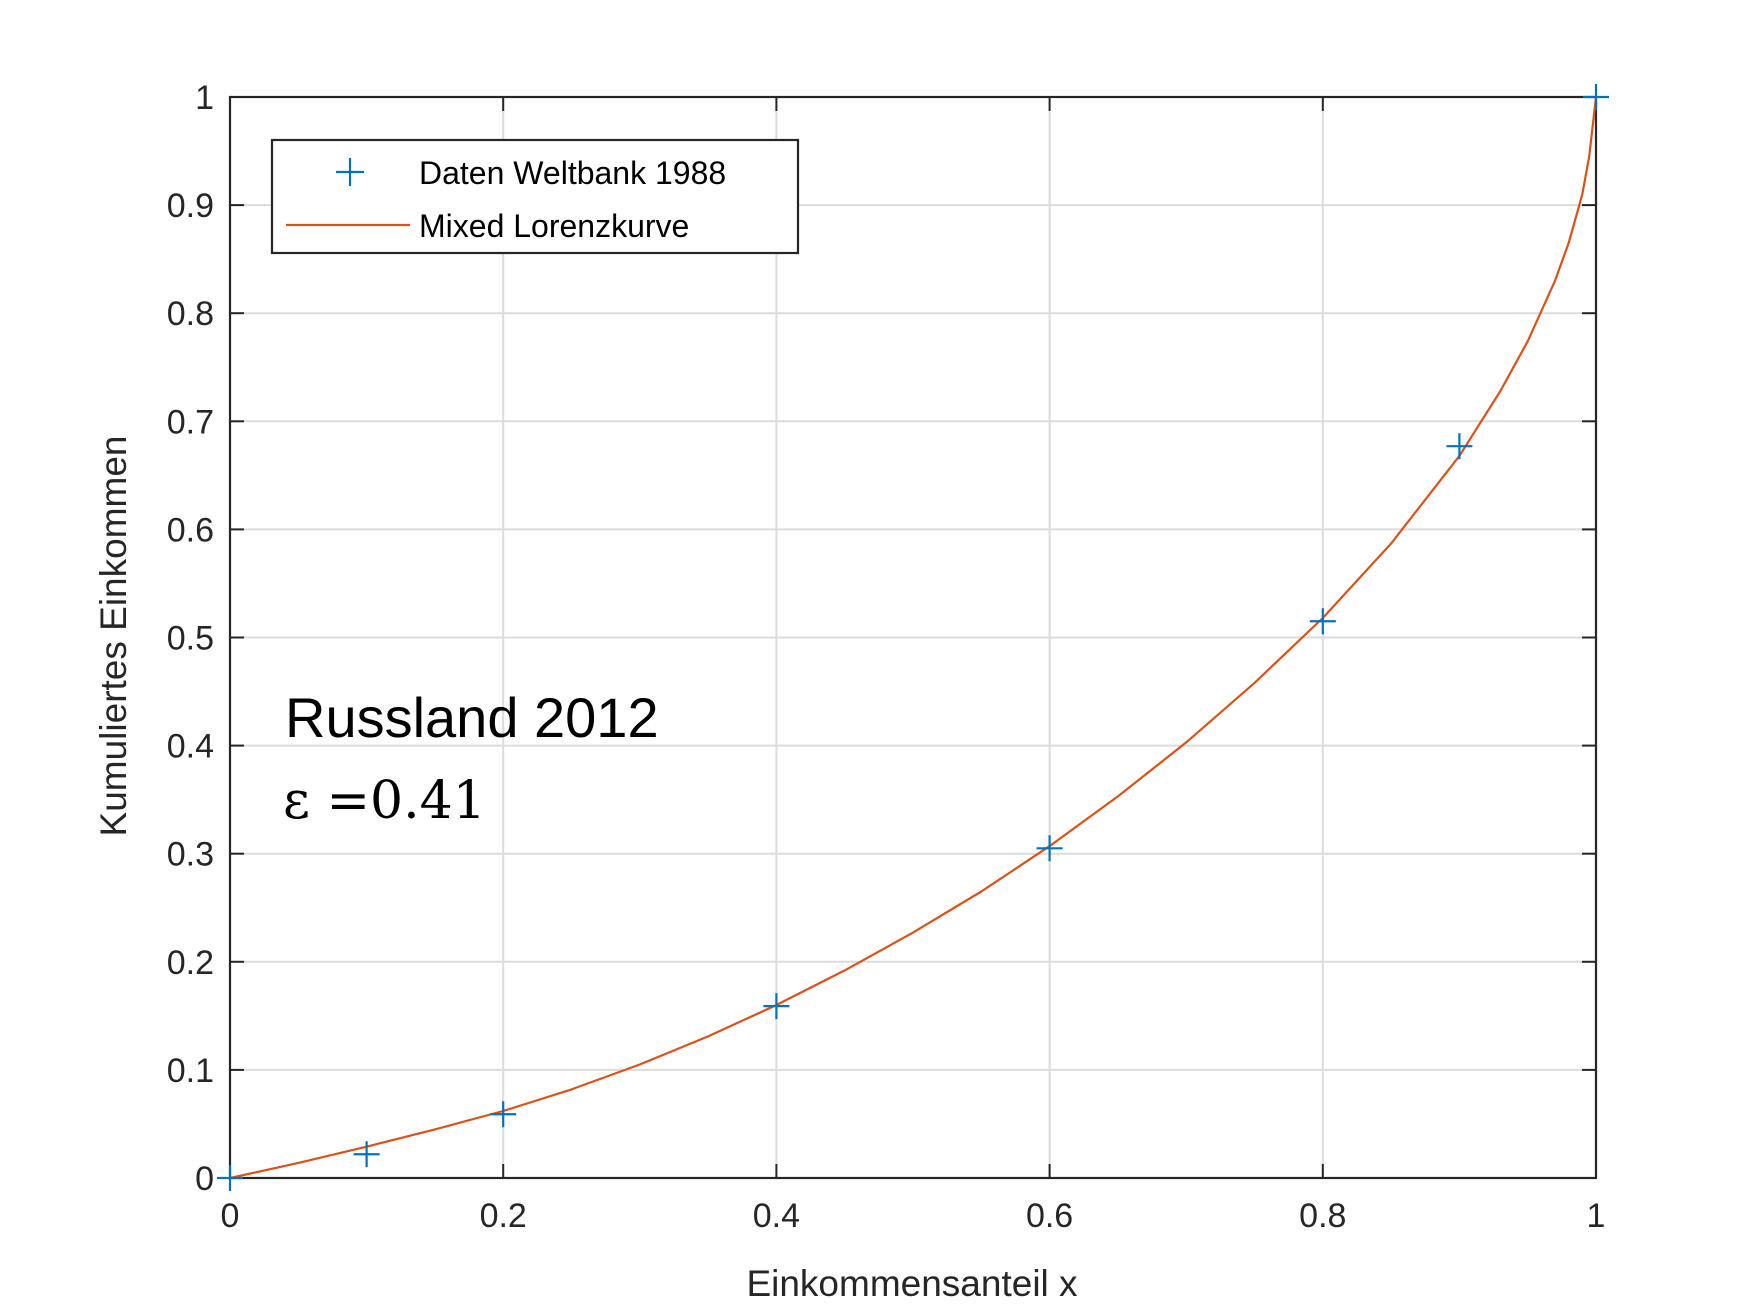  What do you see at coordinates (190, 1071) in the screenshot?
I see `y-tick-label: 0.1` at bounding box center [190, 1071].